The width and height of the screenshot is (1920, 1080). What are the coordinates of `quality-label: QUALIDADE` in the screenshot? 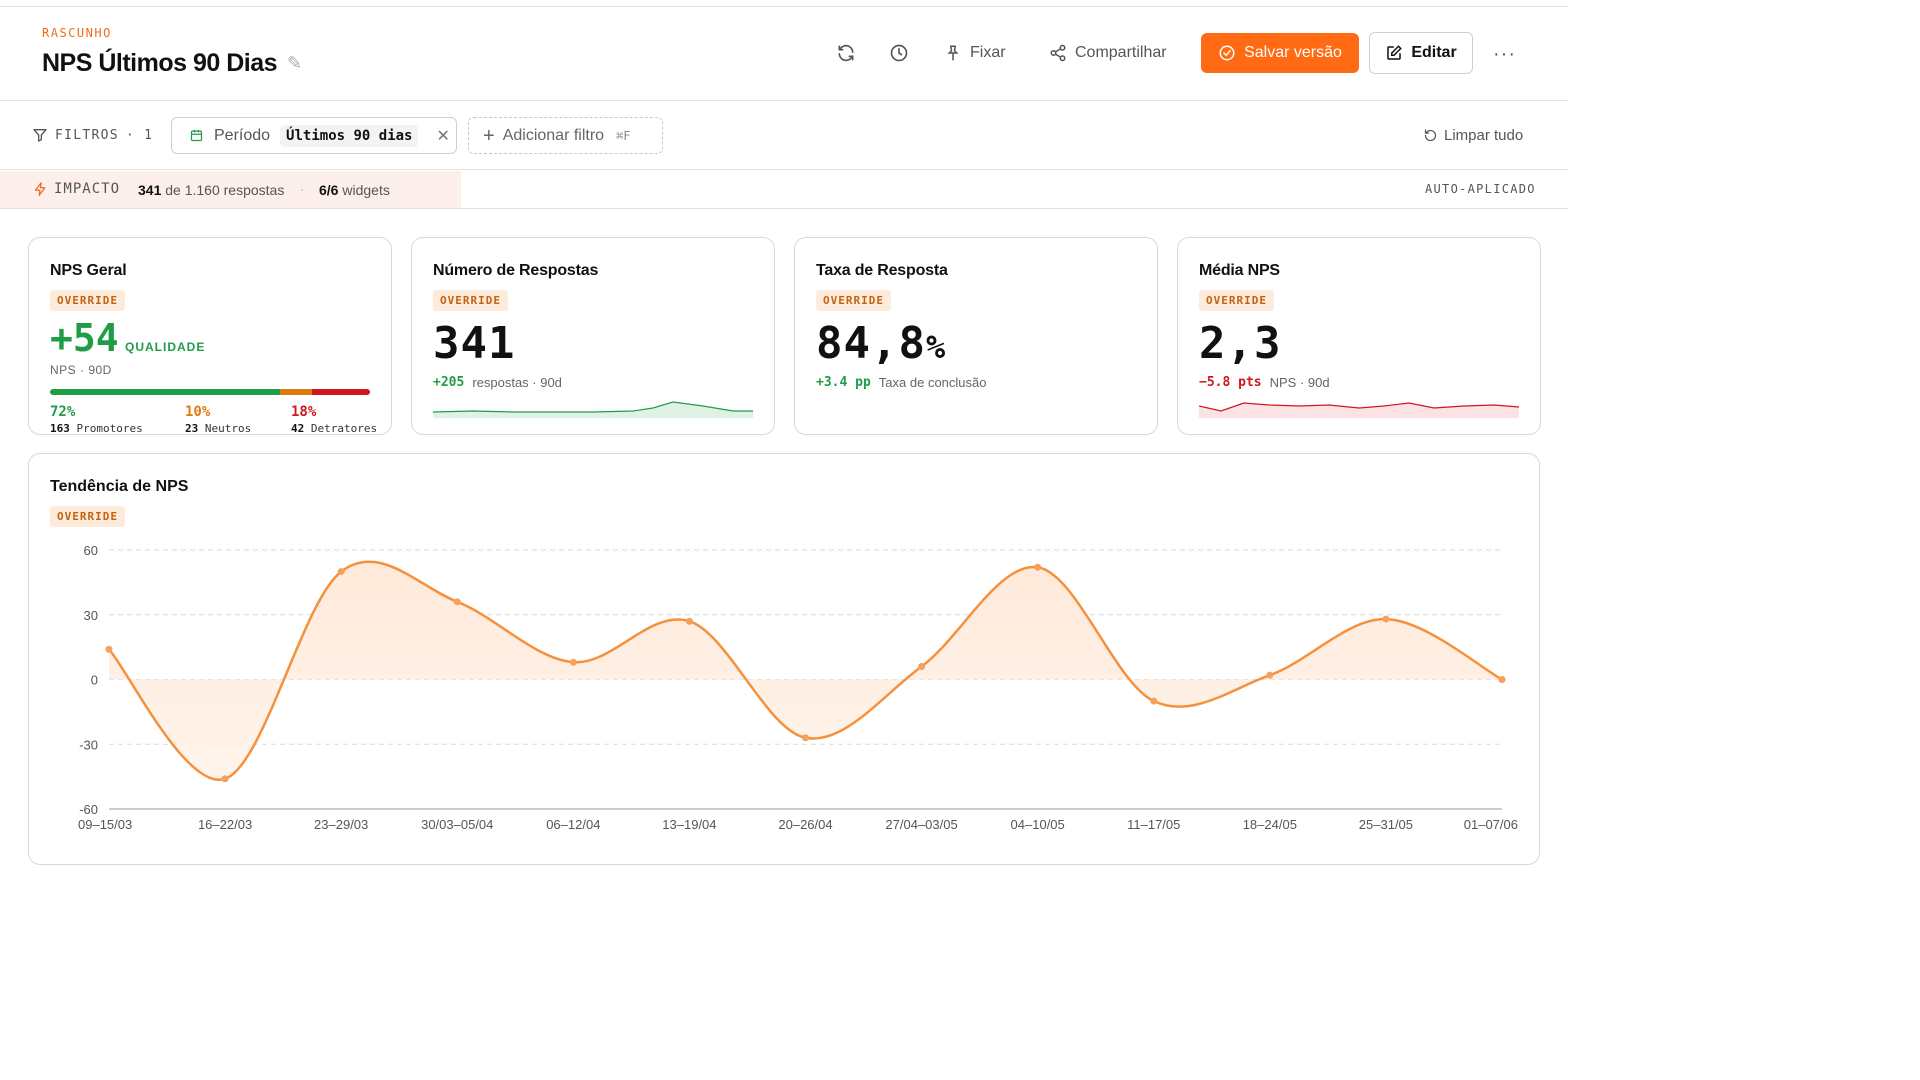 It's located at (165, 347).